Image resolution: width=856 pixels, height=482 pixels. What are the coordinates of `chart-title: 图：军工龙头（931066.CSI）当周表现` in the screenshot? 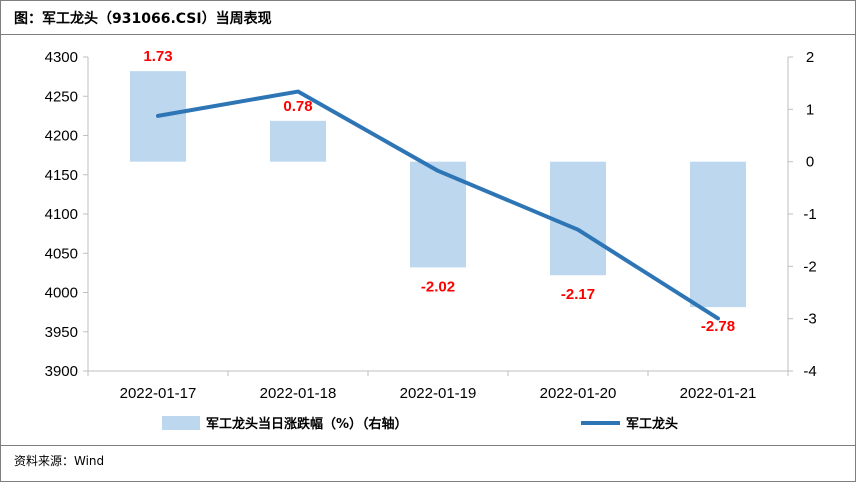 It's located at (143, 19).